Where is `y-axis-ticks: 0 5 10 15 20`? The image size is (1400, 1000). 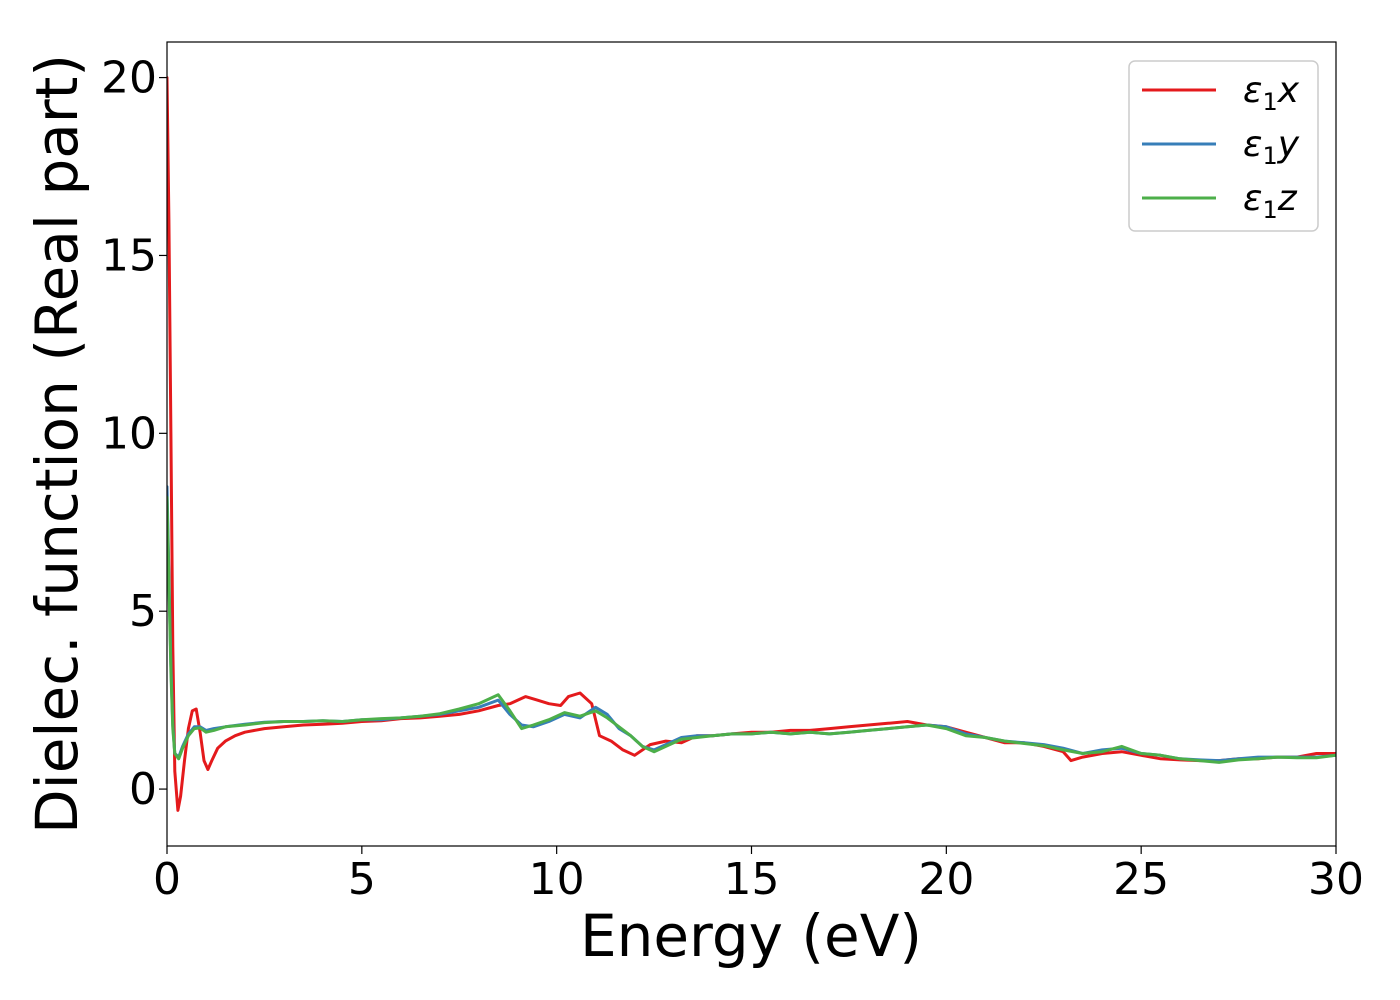
y-axis-ticks: 0 5 10 15 20 is located at coordinates (134, 434).